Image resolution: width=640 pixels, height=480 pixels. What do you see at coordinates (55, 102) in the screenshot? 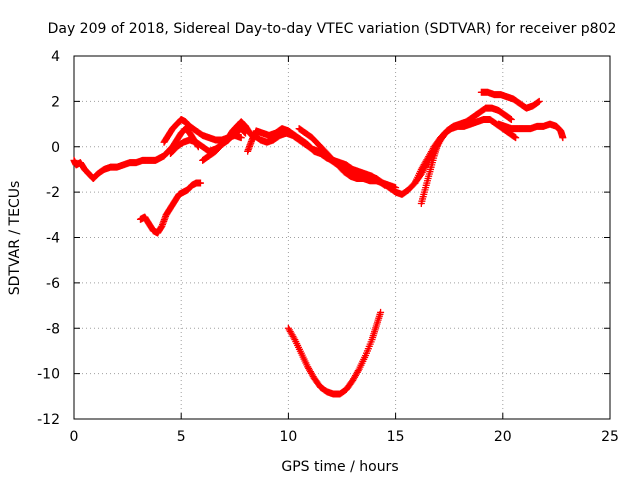
I see `y-tick-label: 2` at bounding box center [55, 102].